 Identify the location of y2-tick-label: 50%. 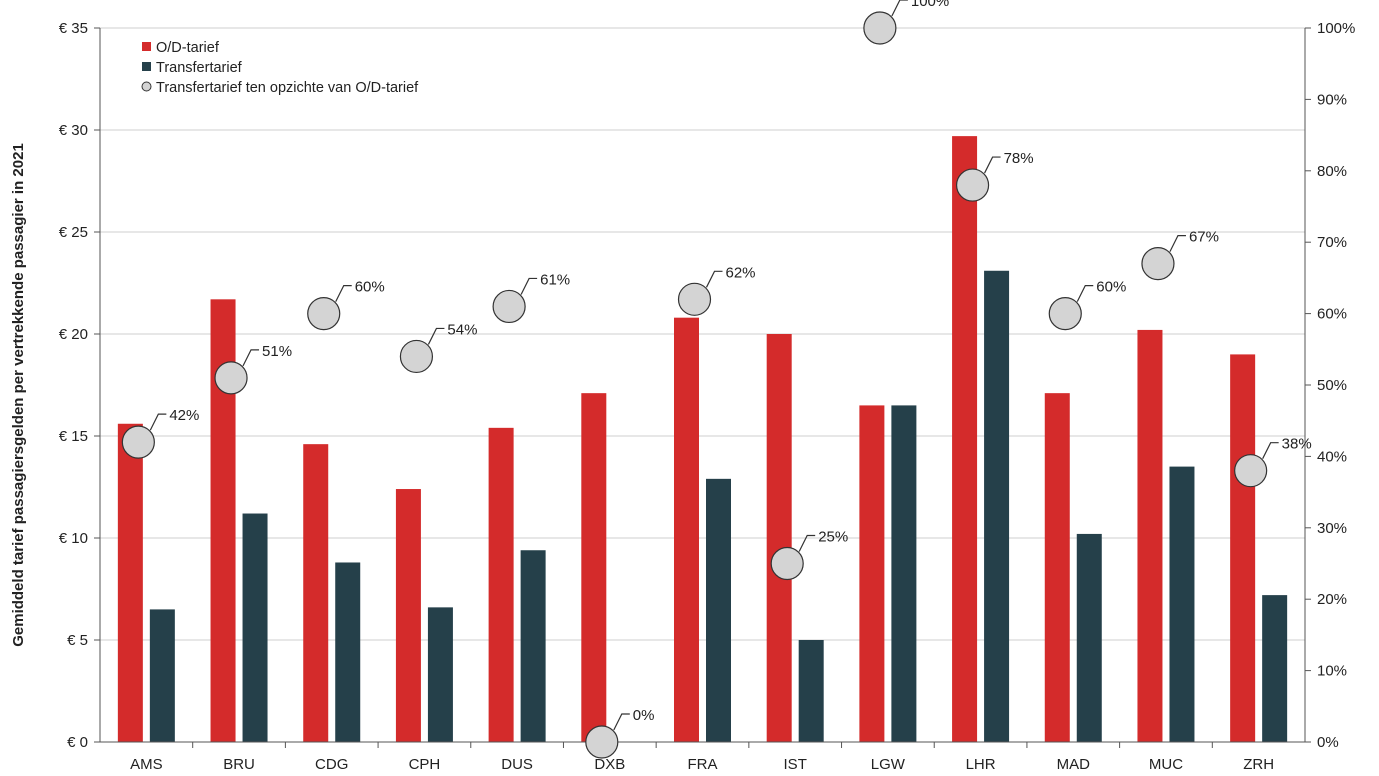
(1332, 385).